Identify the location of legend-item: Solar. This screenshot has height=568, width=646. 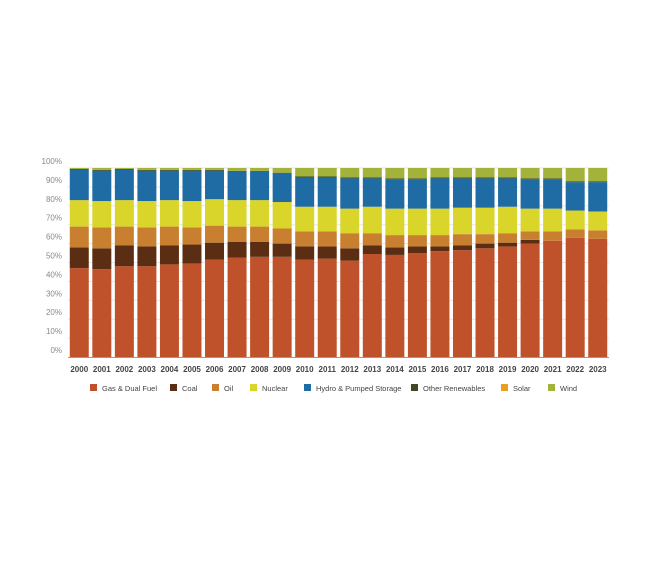
(516, 388).